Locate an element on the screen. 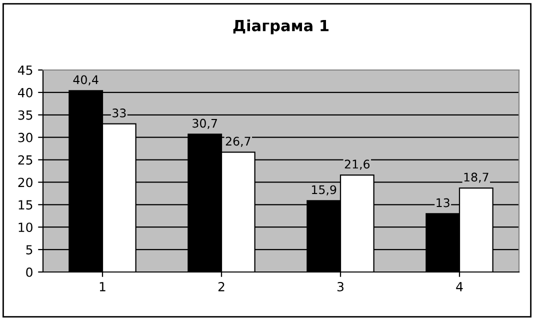 The width and height of the screenshot is (534, 320). x-tick-label: 2 is located at coordinates (221, 287).